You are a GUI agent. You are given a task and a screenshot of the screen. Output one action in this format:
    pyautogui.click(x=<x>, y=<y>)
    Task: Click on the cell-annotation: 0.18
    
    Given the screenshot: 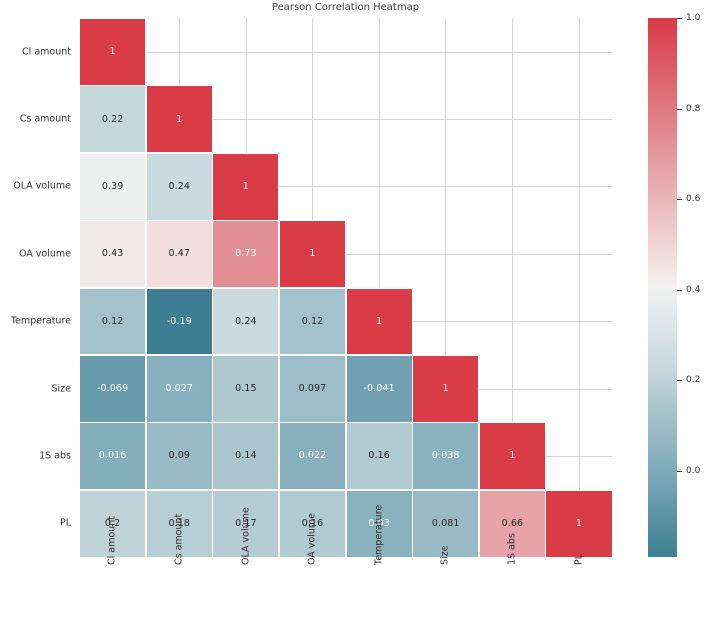 What is the action you would take?
    pyautogui.click(x=179, y=523)
    